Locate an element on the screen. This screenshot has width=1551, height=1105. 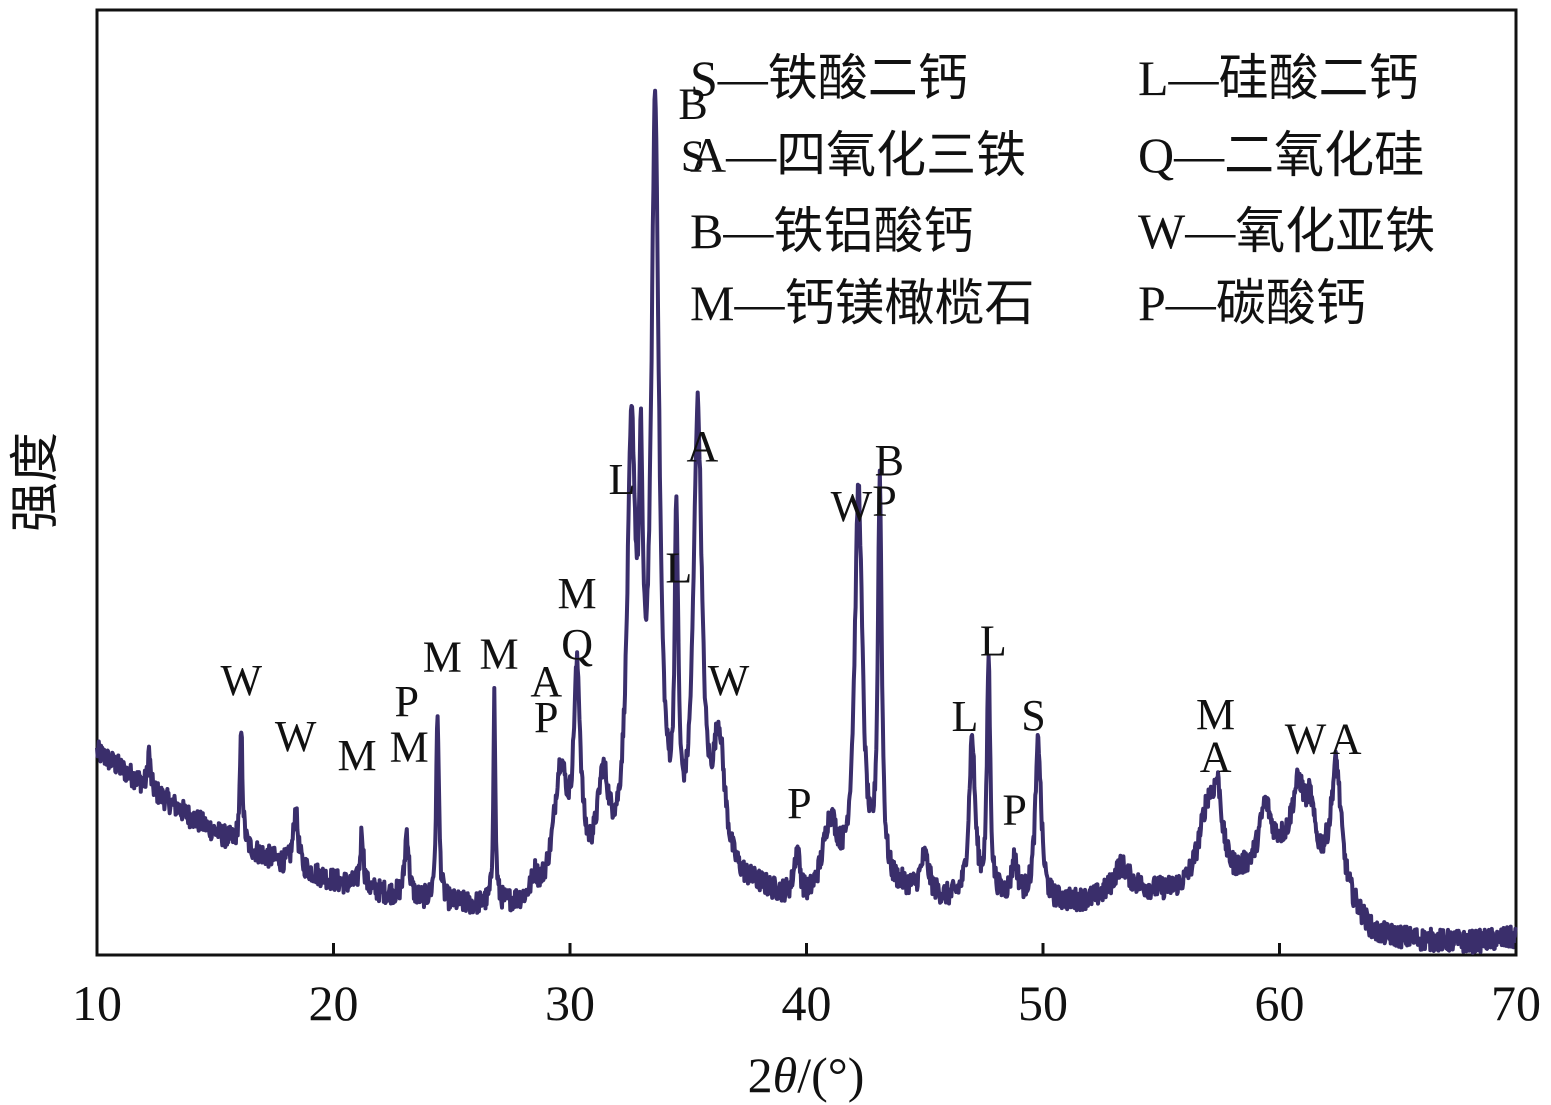
legend-entry: P—碳酸钙 is located at coordinates (1252, 303).